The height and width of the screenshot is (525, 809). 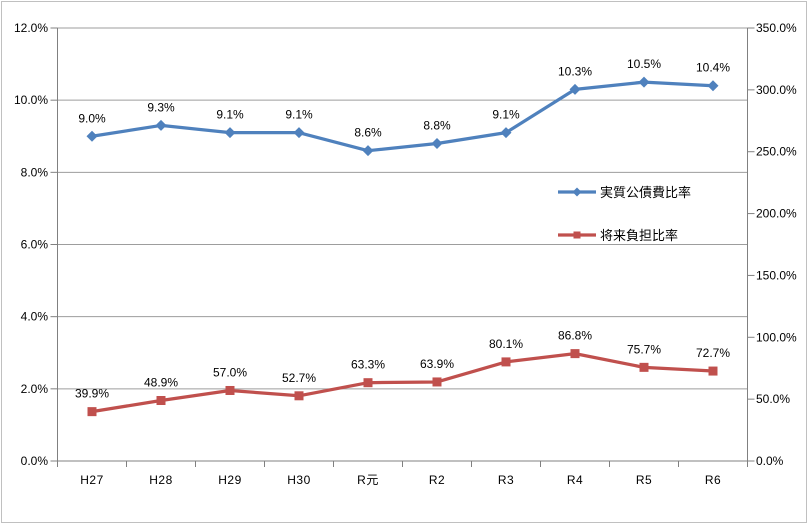 What do you see at coordinates (776, 214) in the screenshot?
I see `y-axis-right-tick-label: 200.0%` at bounding box center [776, 214].